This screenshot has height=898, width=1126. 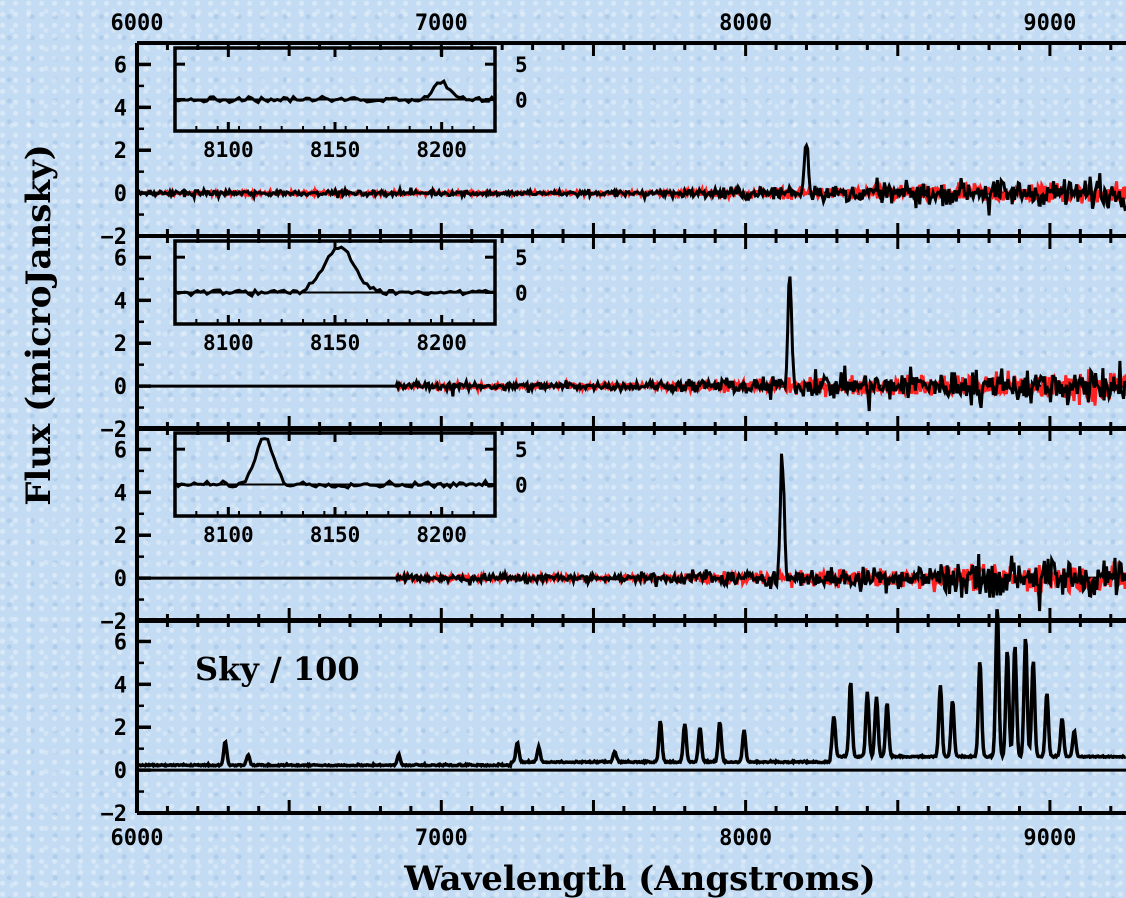 I want to click on x-tick-label-bottom: 7000, so click(x=441, y=838).